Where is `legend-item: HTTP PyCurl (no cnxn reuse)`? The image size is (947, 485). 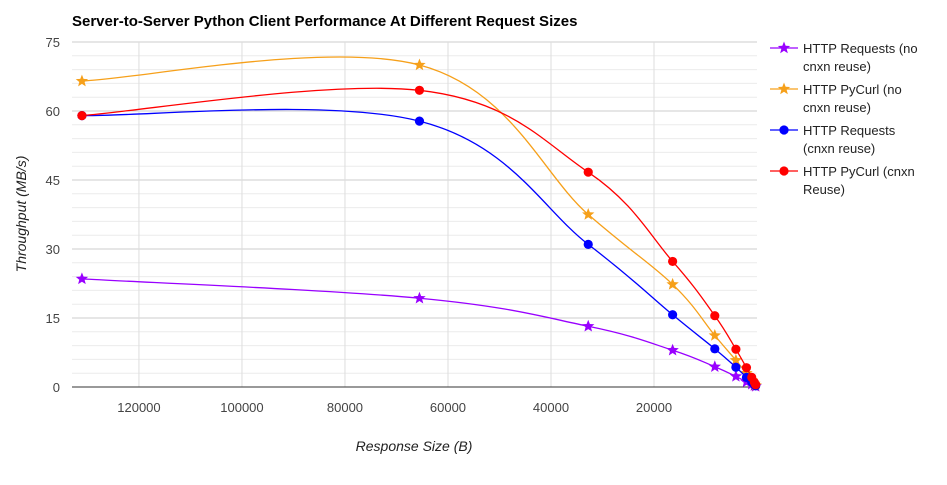
legend-item: HTTP PyCurl (no cnxn reuse) is located at coordinates (836, 98).